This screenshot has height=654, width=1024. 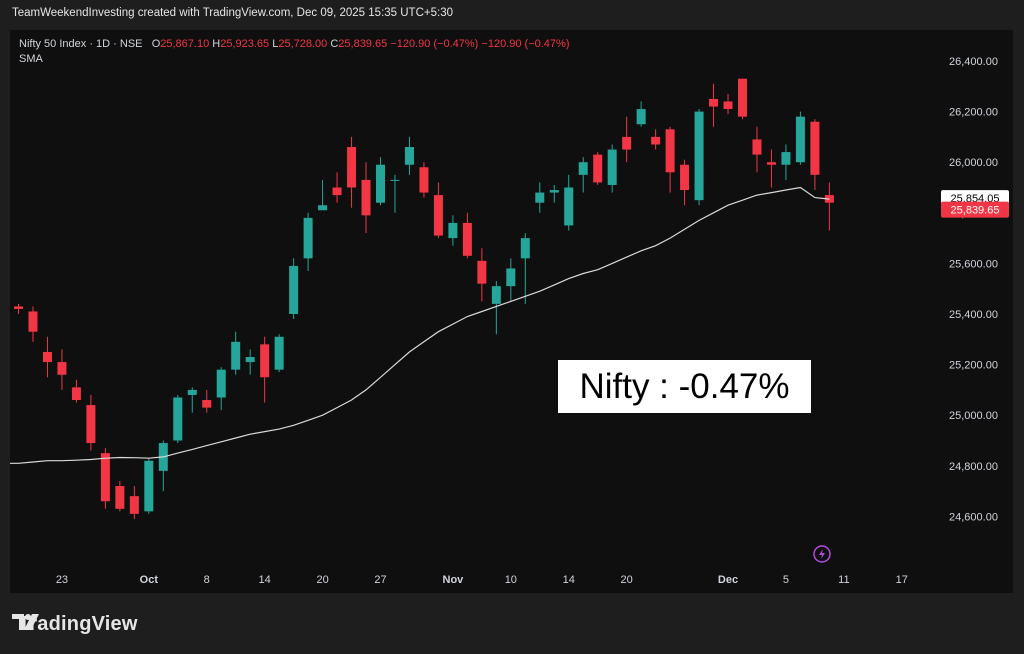 I want to click on branding: TradingView, so click(x=75, y=624).